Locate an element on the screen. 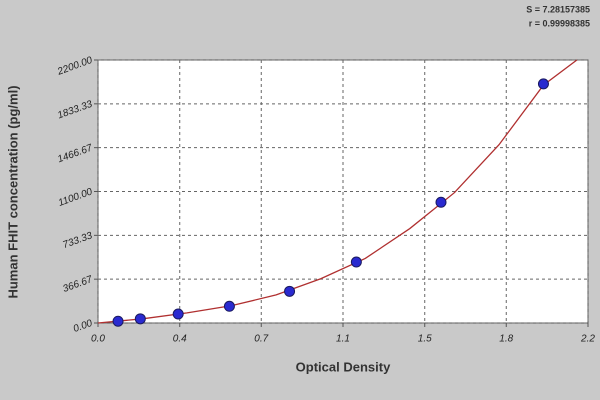  y-tick-label: 2200.00 is located at coordinates (74, 66).